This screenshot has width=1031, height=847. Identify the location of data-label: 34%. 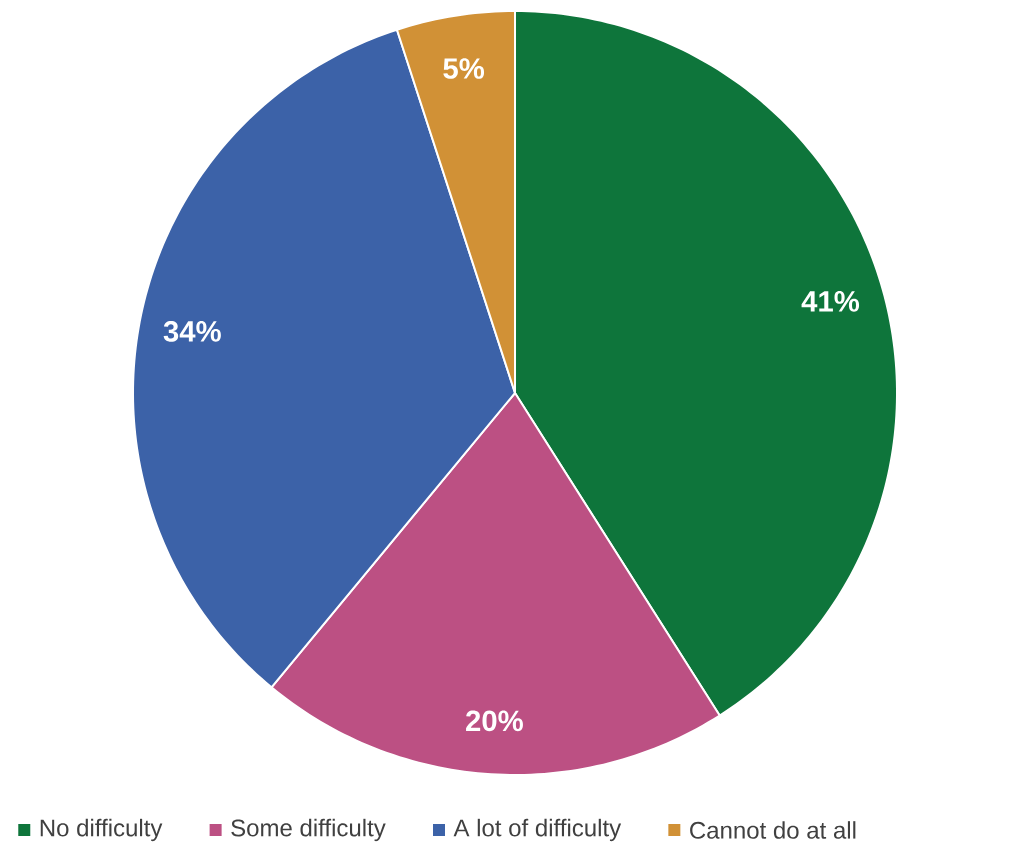
(192, 331).